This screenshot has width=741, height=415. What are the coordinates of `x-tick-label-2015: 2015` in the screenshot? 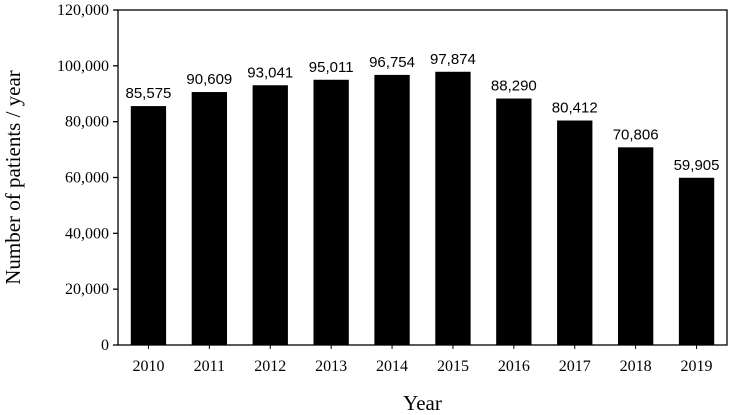 It's located at (453, 366).